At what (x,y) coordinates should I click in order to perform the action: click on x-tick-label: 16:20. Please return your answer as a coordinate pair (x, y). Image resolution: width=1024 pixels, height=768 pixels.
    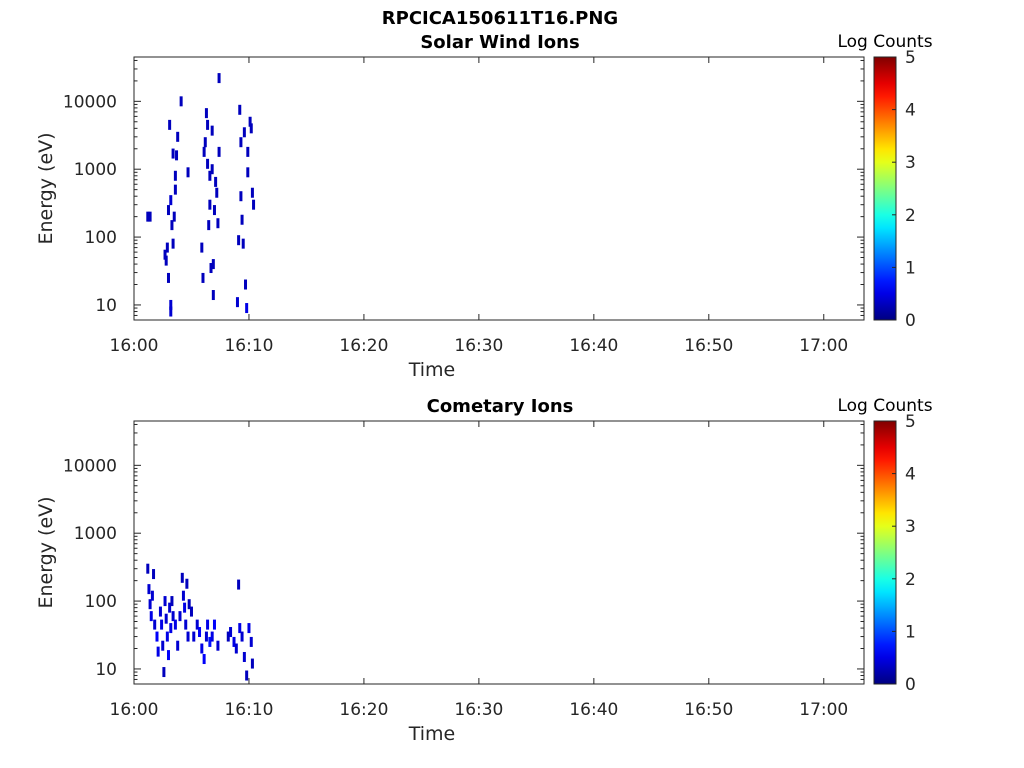
    Looking at the image, I should click on (363, 346).